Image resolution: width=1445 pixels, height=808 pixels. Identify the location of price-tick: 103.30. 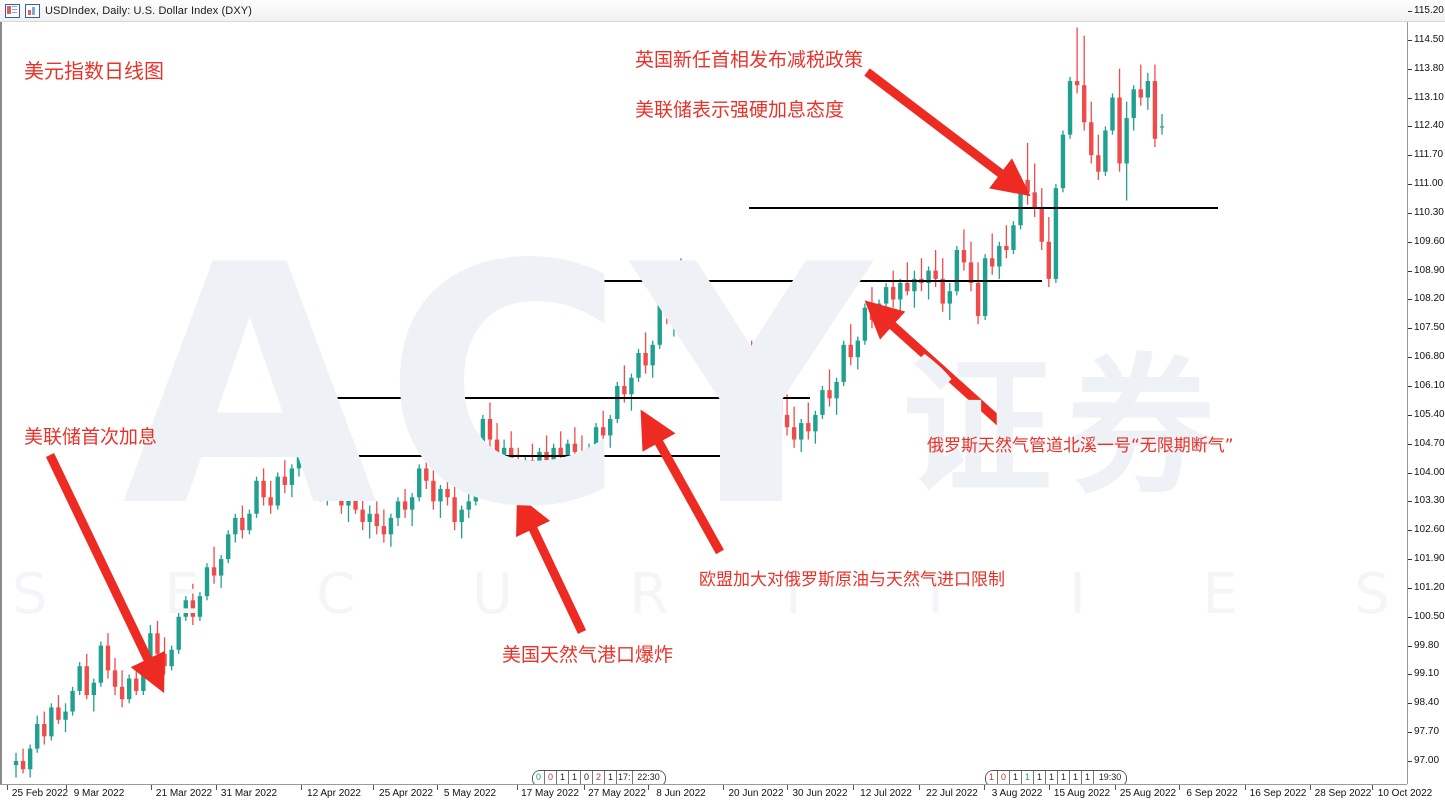
(1426, 501).